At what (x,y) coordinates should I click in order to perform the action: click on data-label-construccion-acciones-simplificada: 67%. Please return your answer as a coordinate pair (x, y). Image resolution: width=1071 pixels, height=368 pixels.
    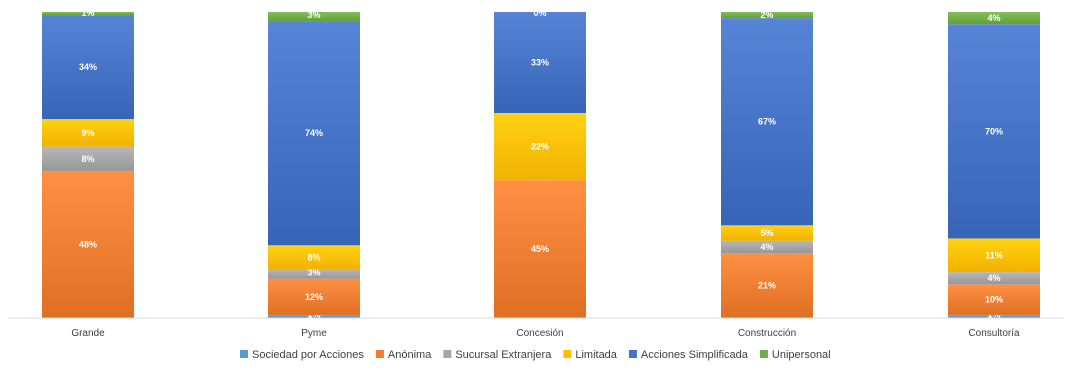
    Looking at the image, I should click on (767, 122).